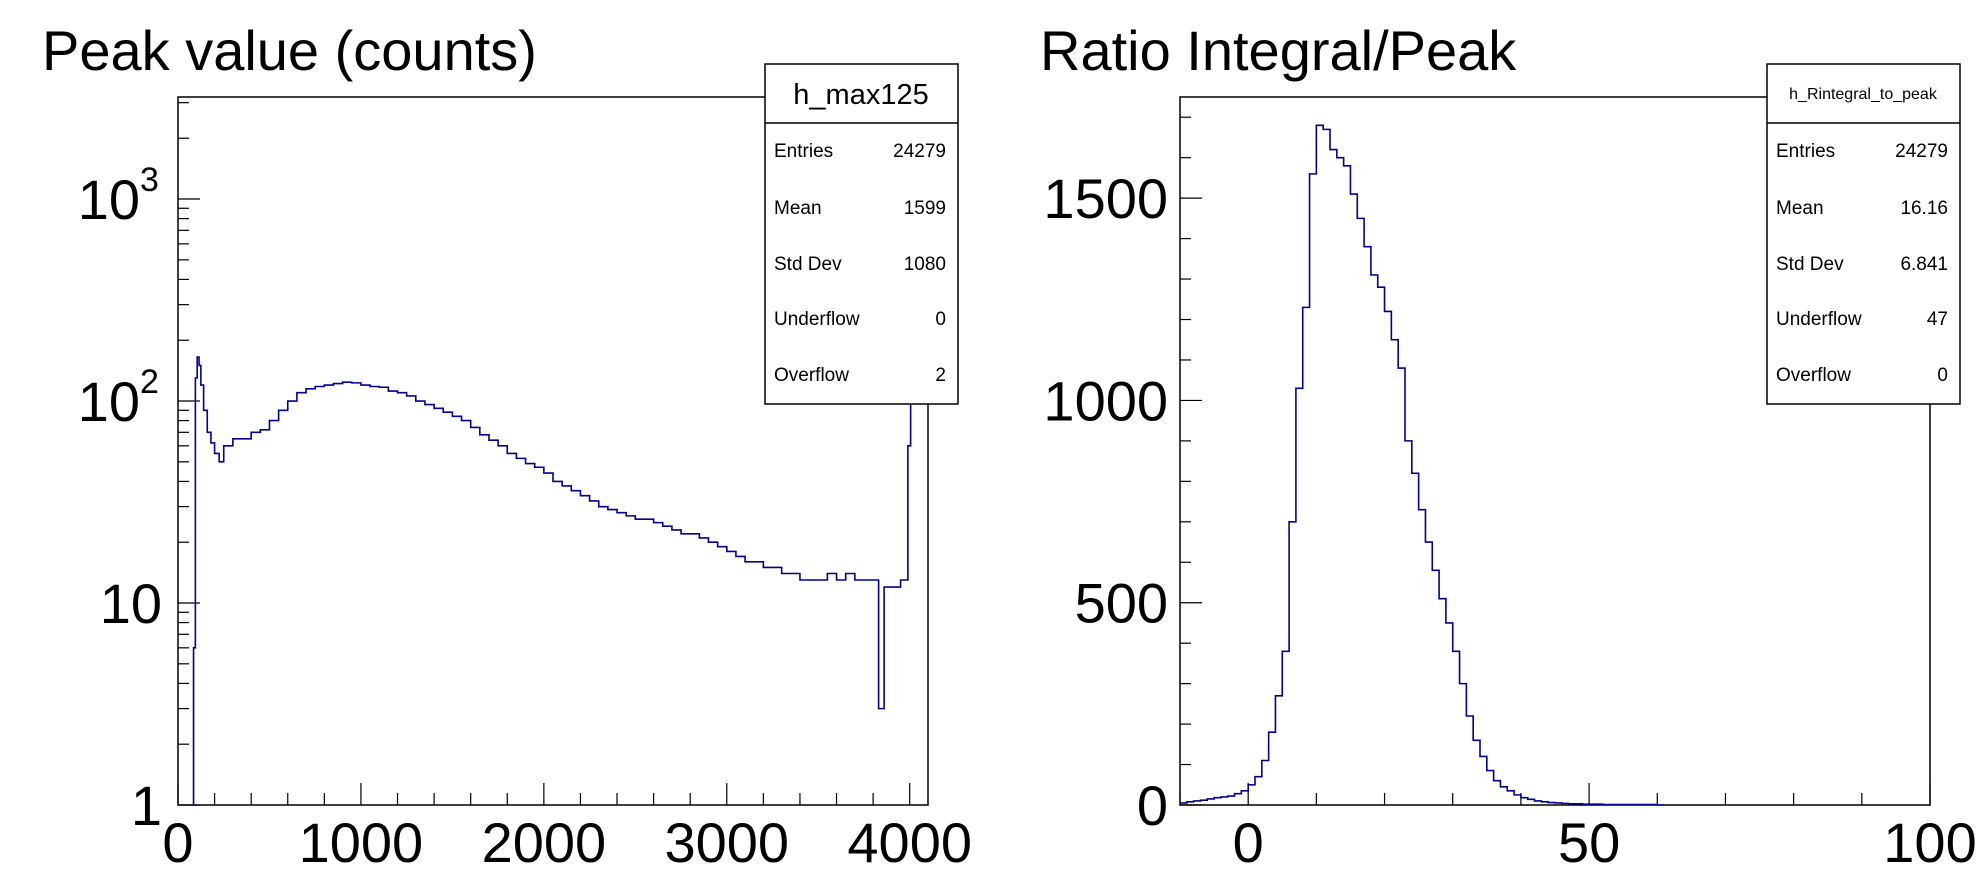  What do you see at coordinates (1929, 842) in the screenshot?
I see `x-tick-label: 100` at bounding box center [1929, 842].